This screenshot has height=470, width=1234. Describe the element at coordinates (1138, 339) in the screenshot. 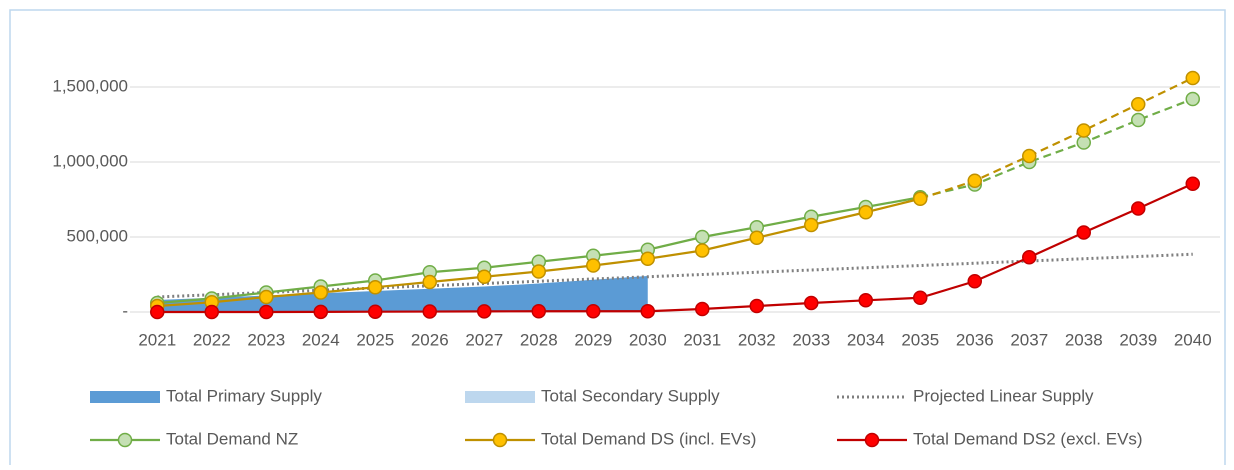

I see `x-tick-label: 2039` at that location.